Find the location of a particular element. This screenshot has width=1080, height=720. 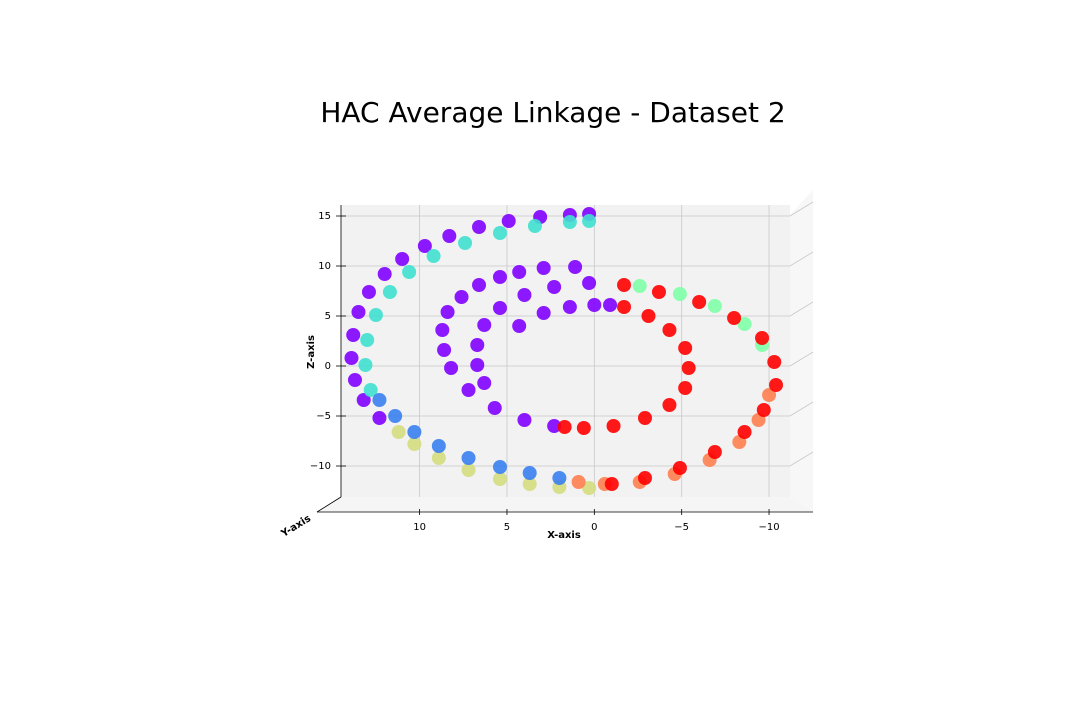

y-axis-label: Y-axis is located at coordinates (296, 526).